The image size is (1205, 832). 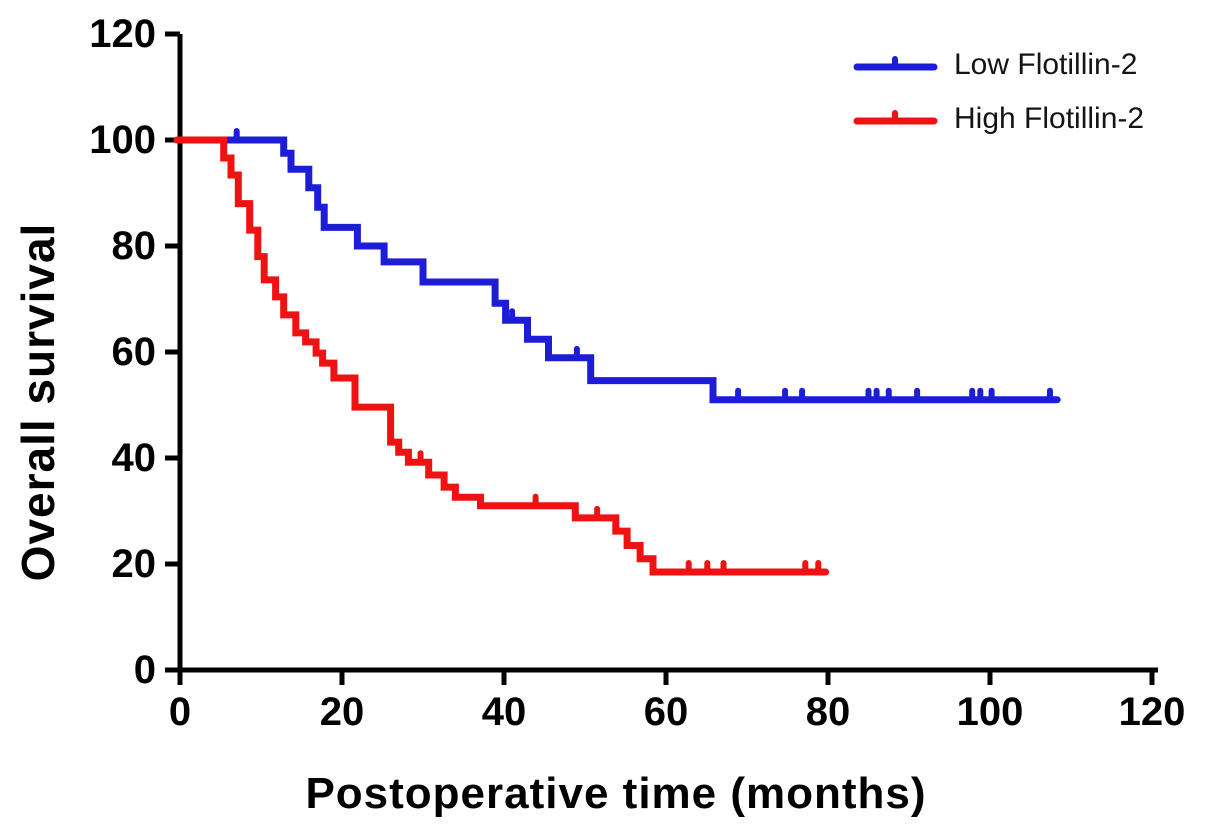 I want to click on x-tick-label: 120, so click(x=1152, y=712).